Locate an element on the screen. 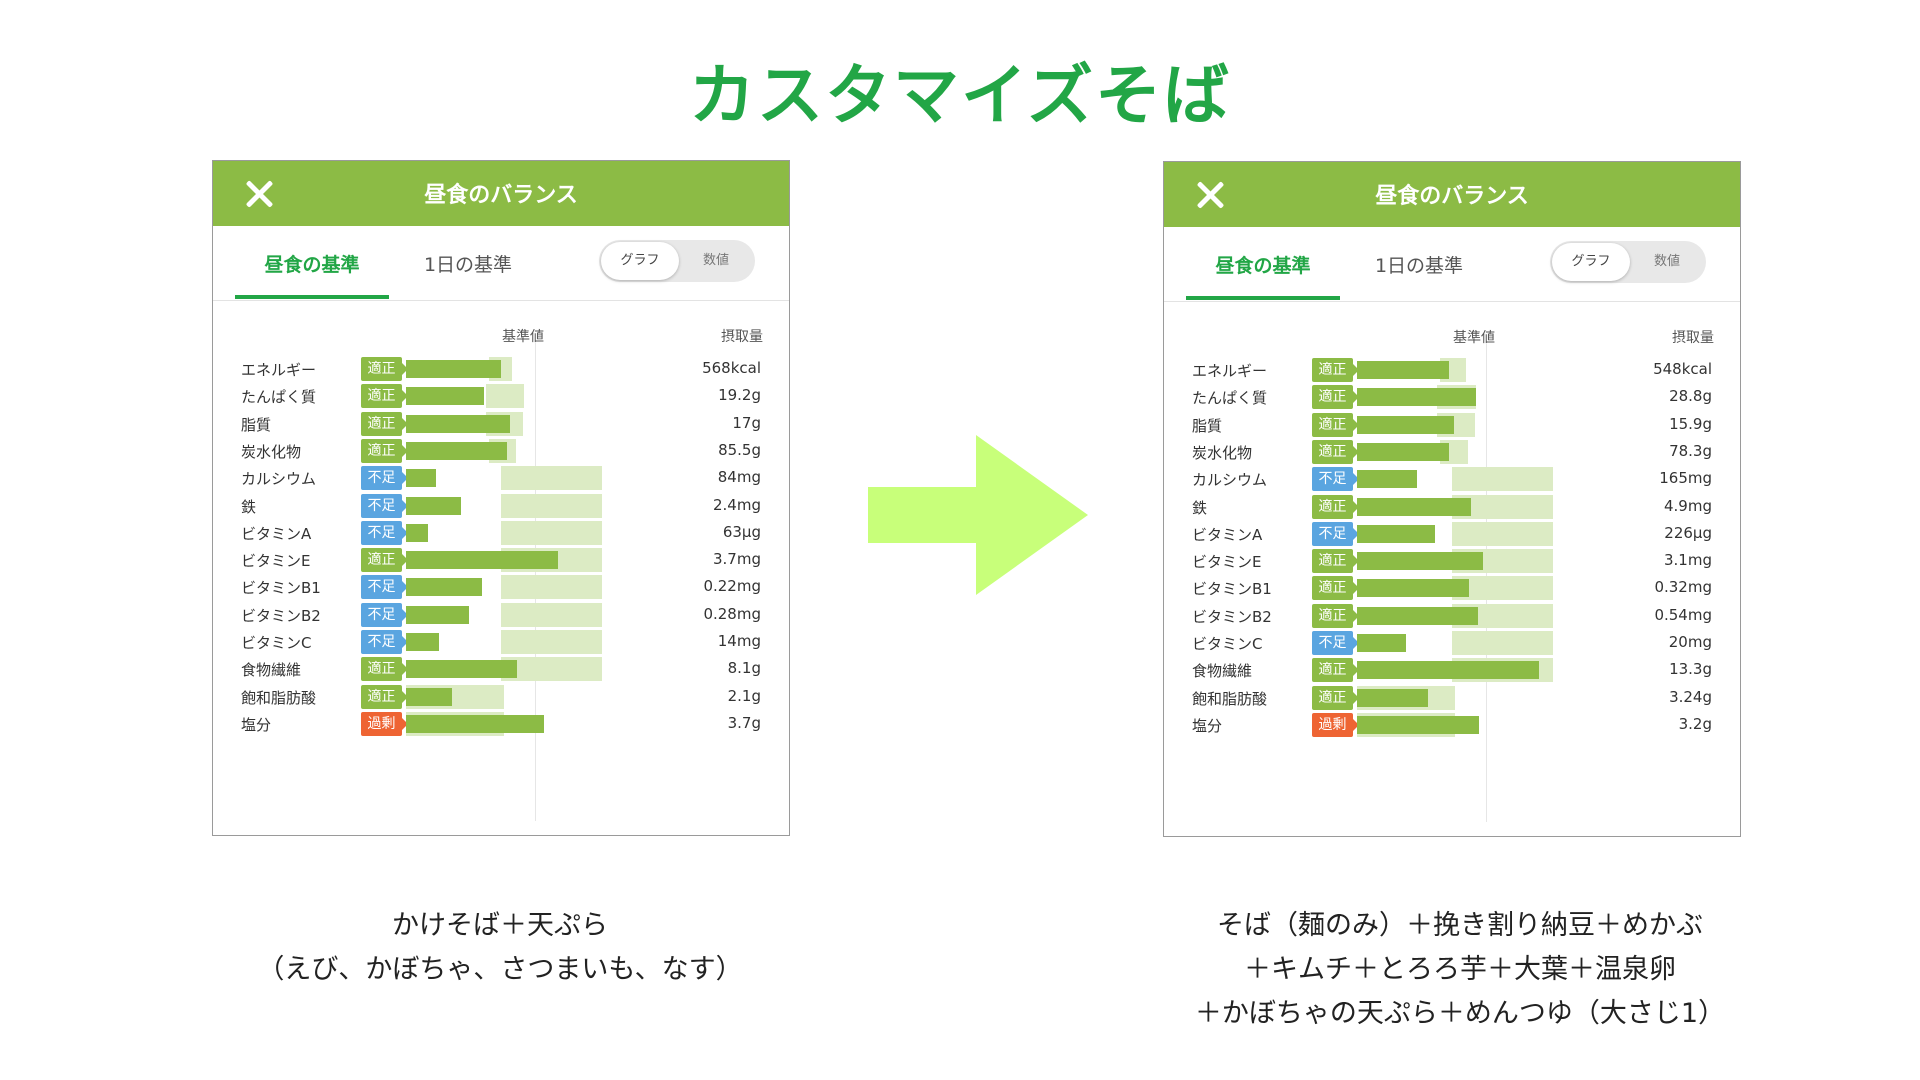 Image resolution: width=1920 pixels, height=1080 pixels. caption-line: そば（麺のみ）＋挽き割り納豆＋めかぶ is located at coordinates (1460, 925).